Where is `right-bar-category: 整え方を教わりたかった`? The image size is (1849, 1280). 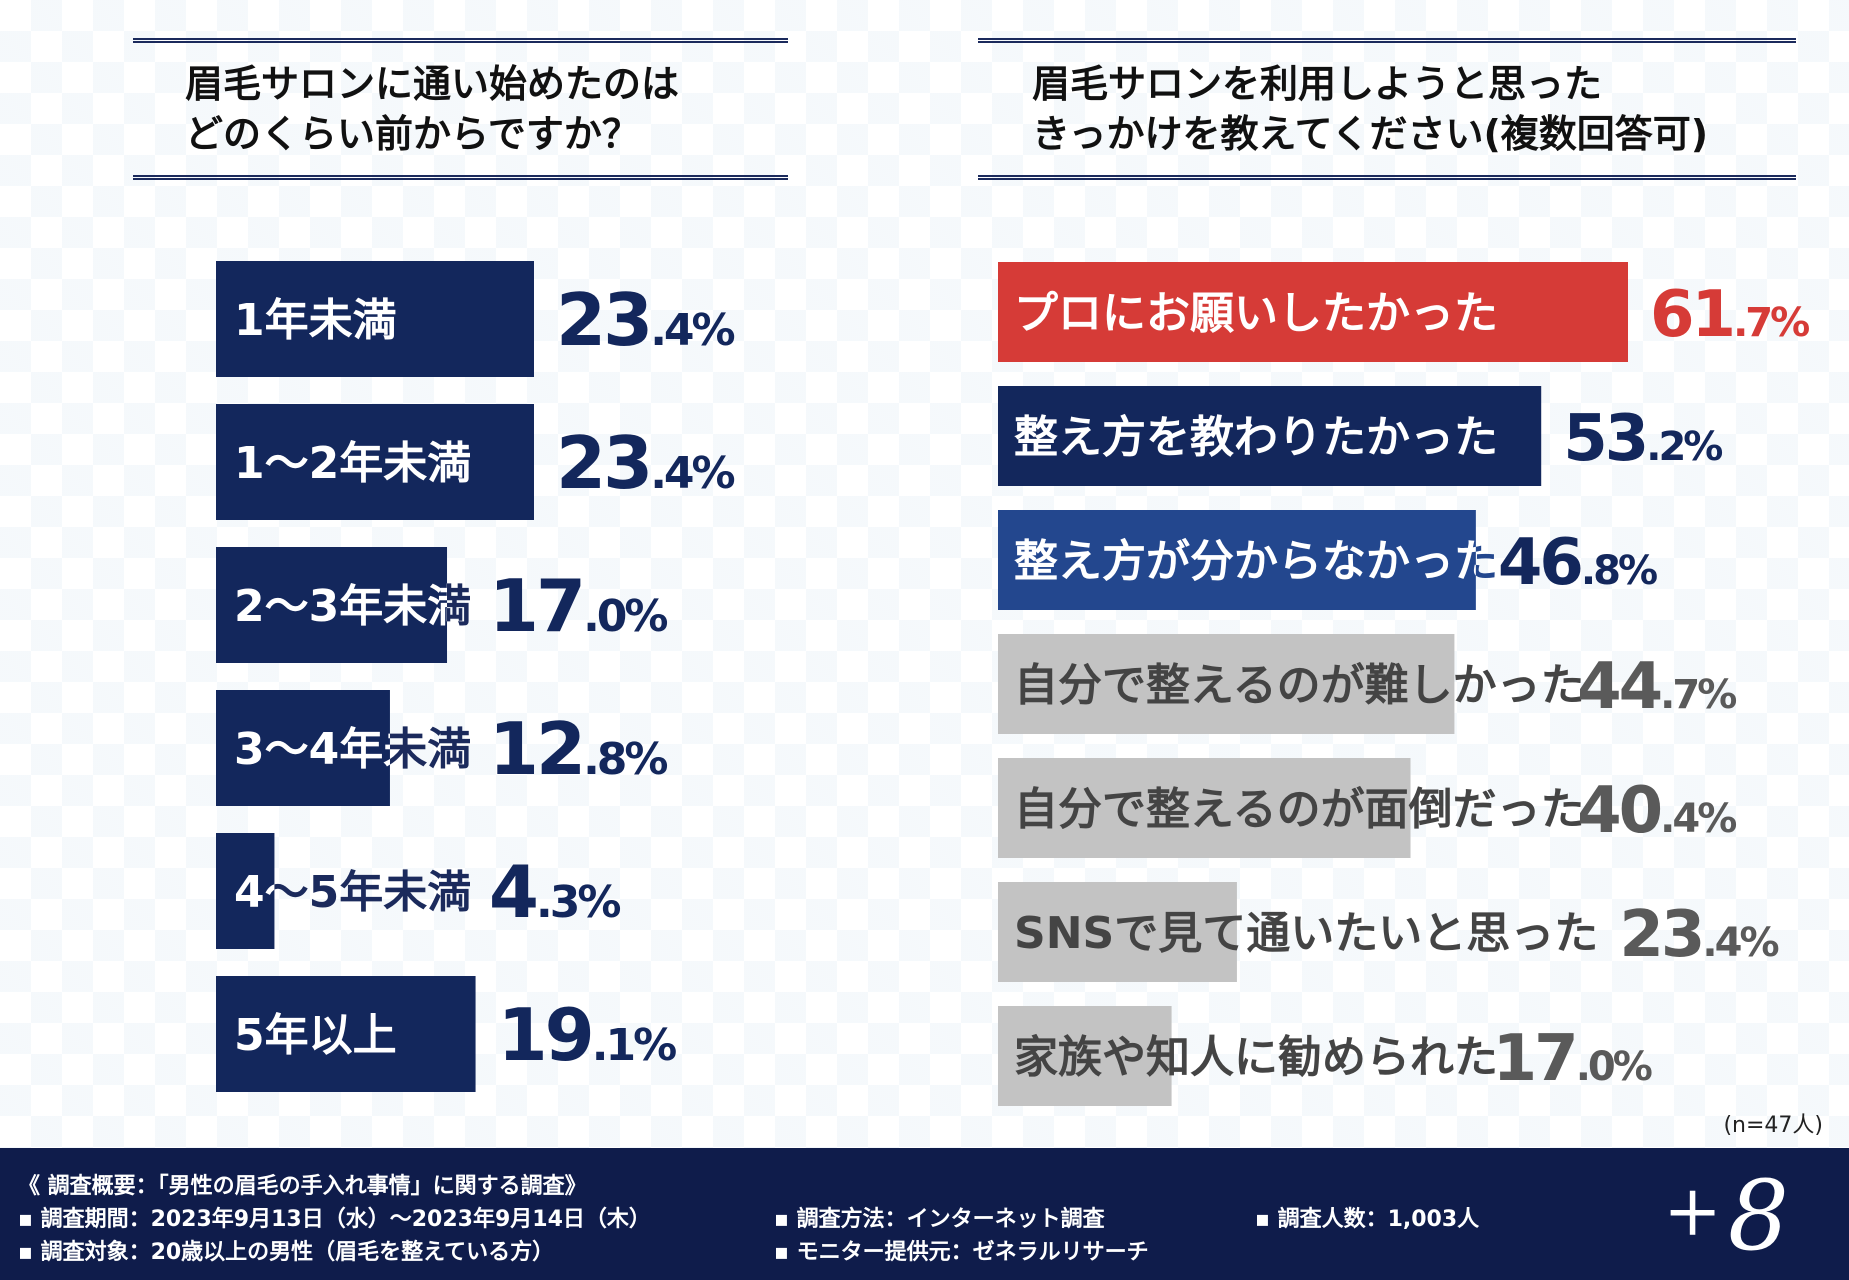 right-bar-category: 整え方を教わりたかった is located at coordinates (1256, 437).